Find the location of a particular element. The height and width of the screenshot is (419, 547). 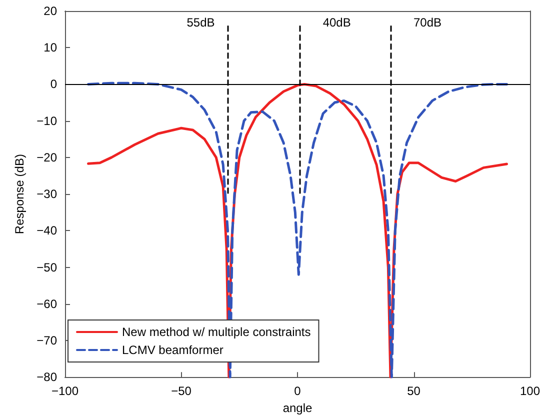

ref-line-label: 55dB is located at coordinates (200, 23).